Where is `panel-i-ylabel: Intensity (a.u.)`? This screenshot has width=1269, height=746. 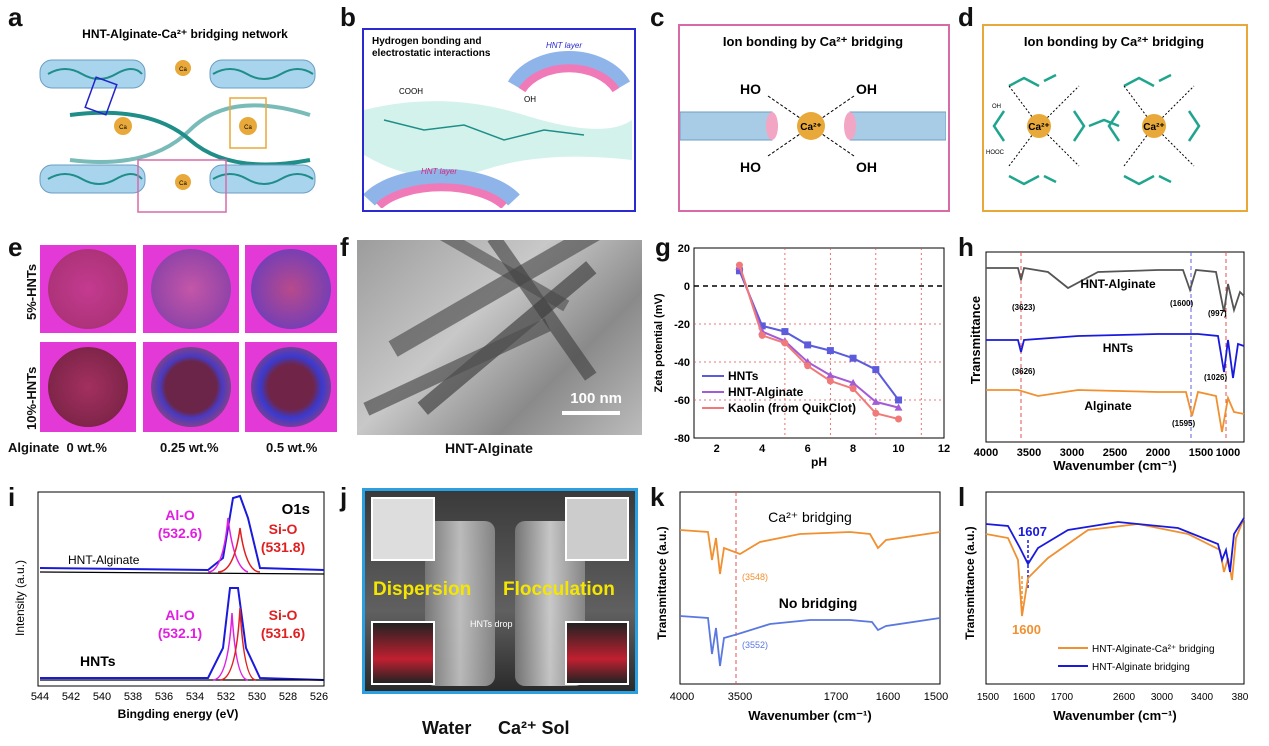
panel-i-ylabel: Intensity (a.u.) is located at coordinates (20, 598).